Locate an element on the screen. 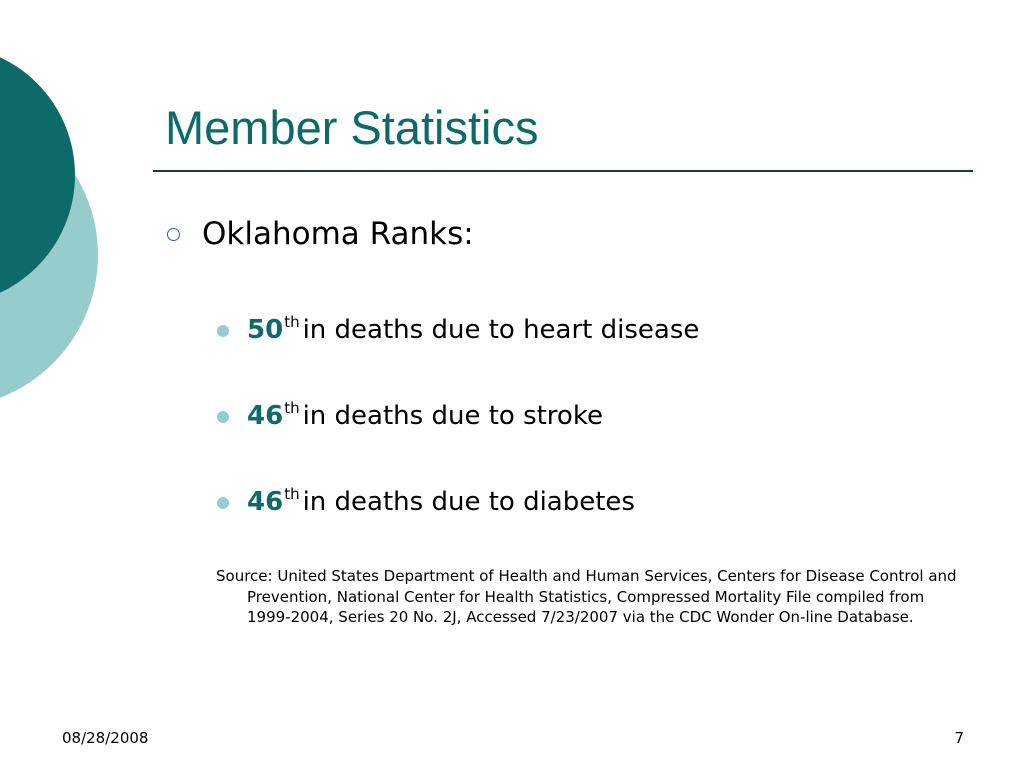 The image size is (1024, 768). hollow-circle-icon is located at coordinates (173, 234).